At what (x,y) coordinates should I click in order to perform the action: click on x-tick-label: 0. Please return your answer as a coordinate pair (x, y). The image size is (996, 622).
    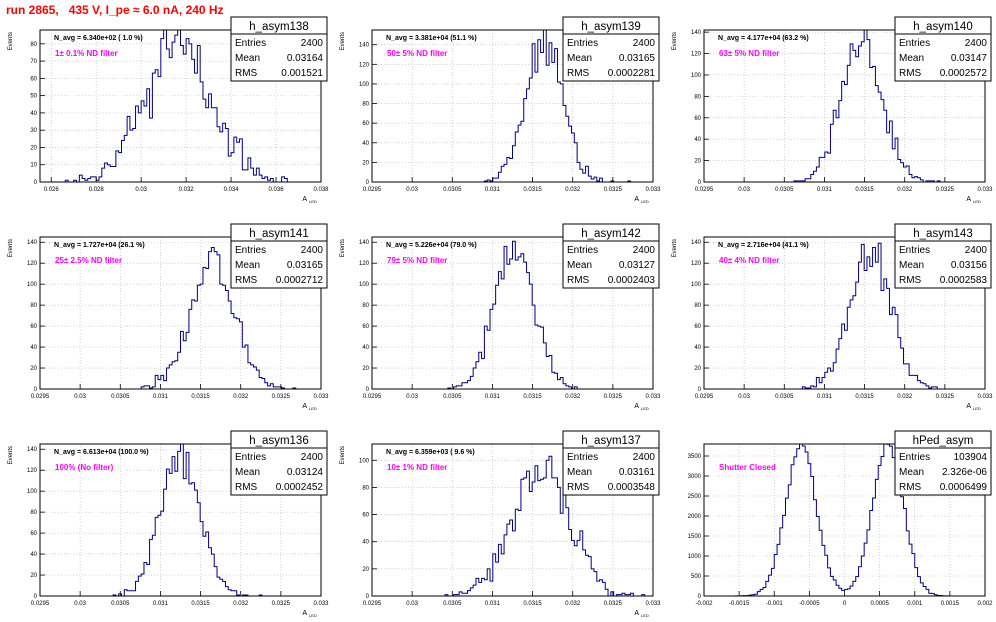
    Looking at the image, I should click on (845, 604).